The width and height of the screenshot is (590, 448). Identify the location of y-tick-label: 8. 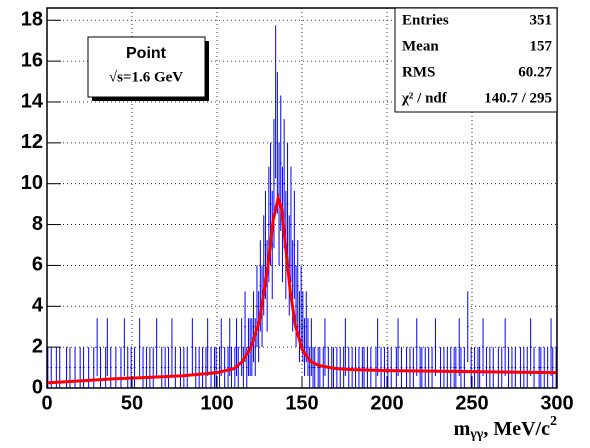
(37, 224).